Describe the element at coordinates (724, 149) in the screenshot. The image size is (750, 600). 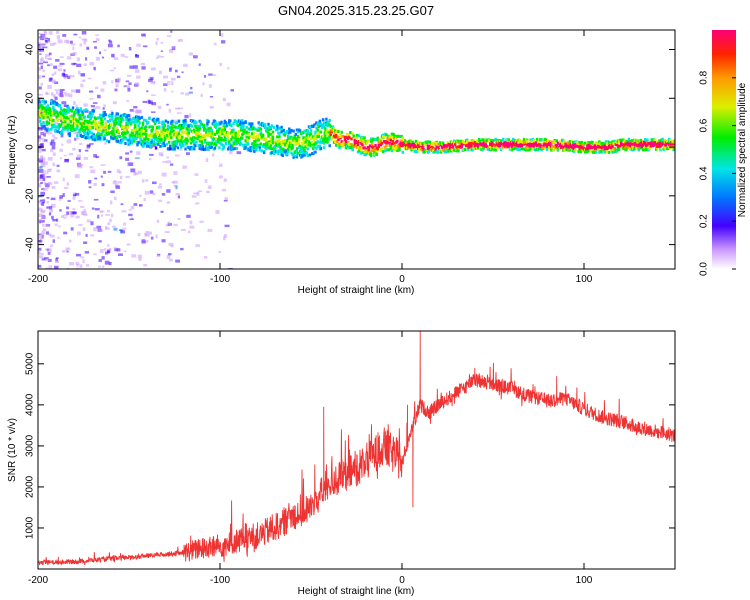
I see `colorbar` at that location.